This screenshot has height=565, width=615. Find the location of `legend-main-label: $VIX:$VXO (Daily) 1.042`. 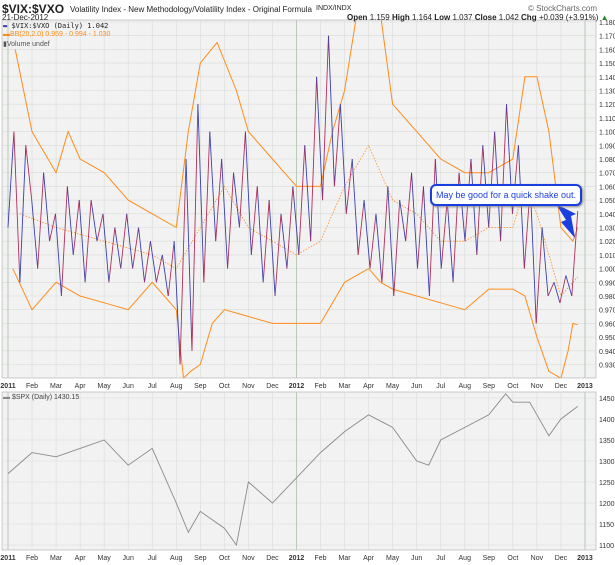

legend-main-label: $VIX:$VXO (Daily) 1.042 is located at coordinates (60, 26).